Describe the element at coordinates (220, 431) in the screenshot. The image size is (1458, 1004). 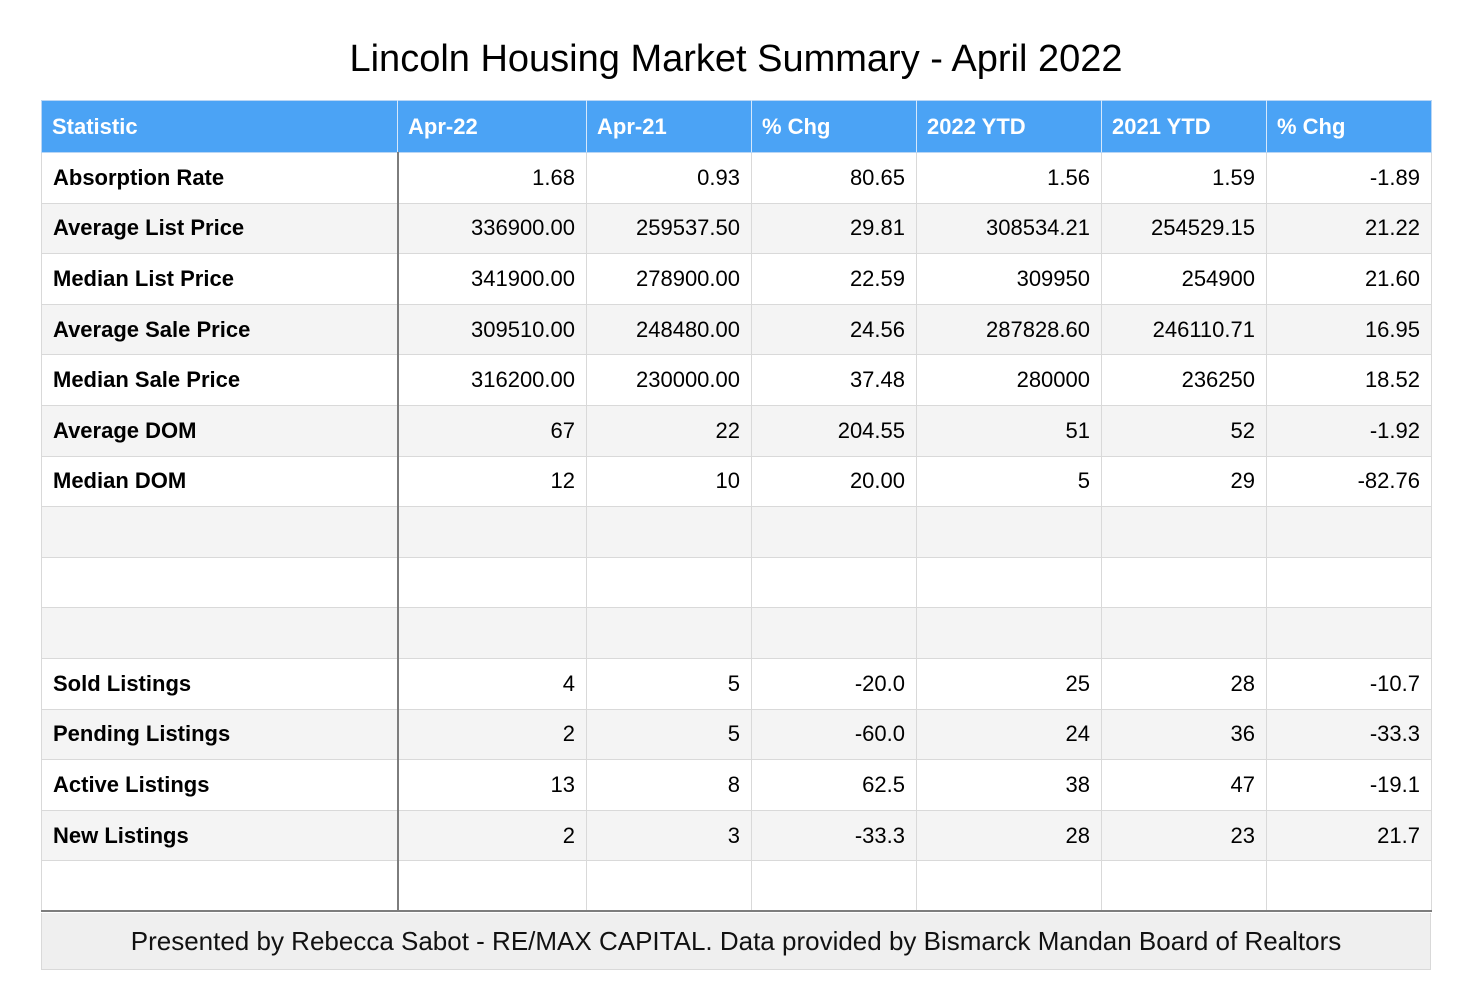
I see `row-label: Average DOM` at that location.